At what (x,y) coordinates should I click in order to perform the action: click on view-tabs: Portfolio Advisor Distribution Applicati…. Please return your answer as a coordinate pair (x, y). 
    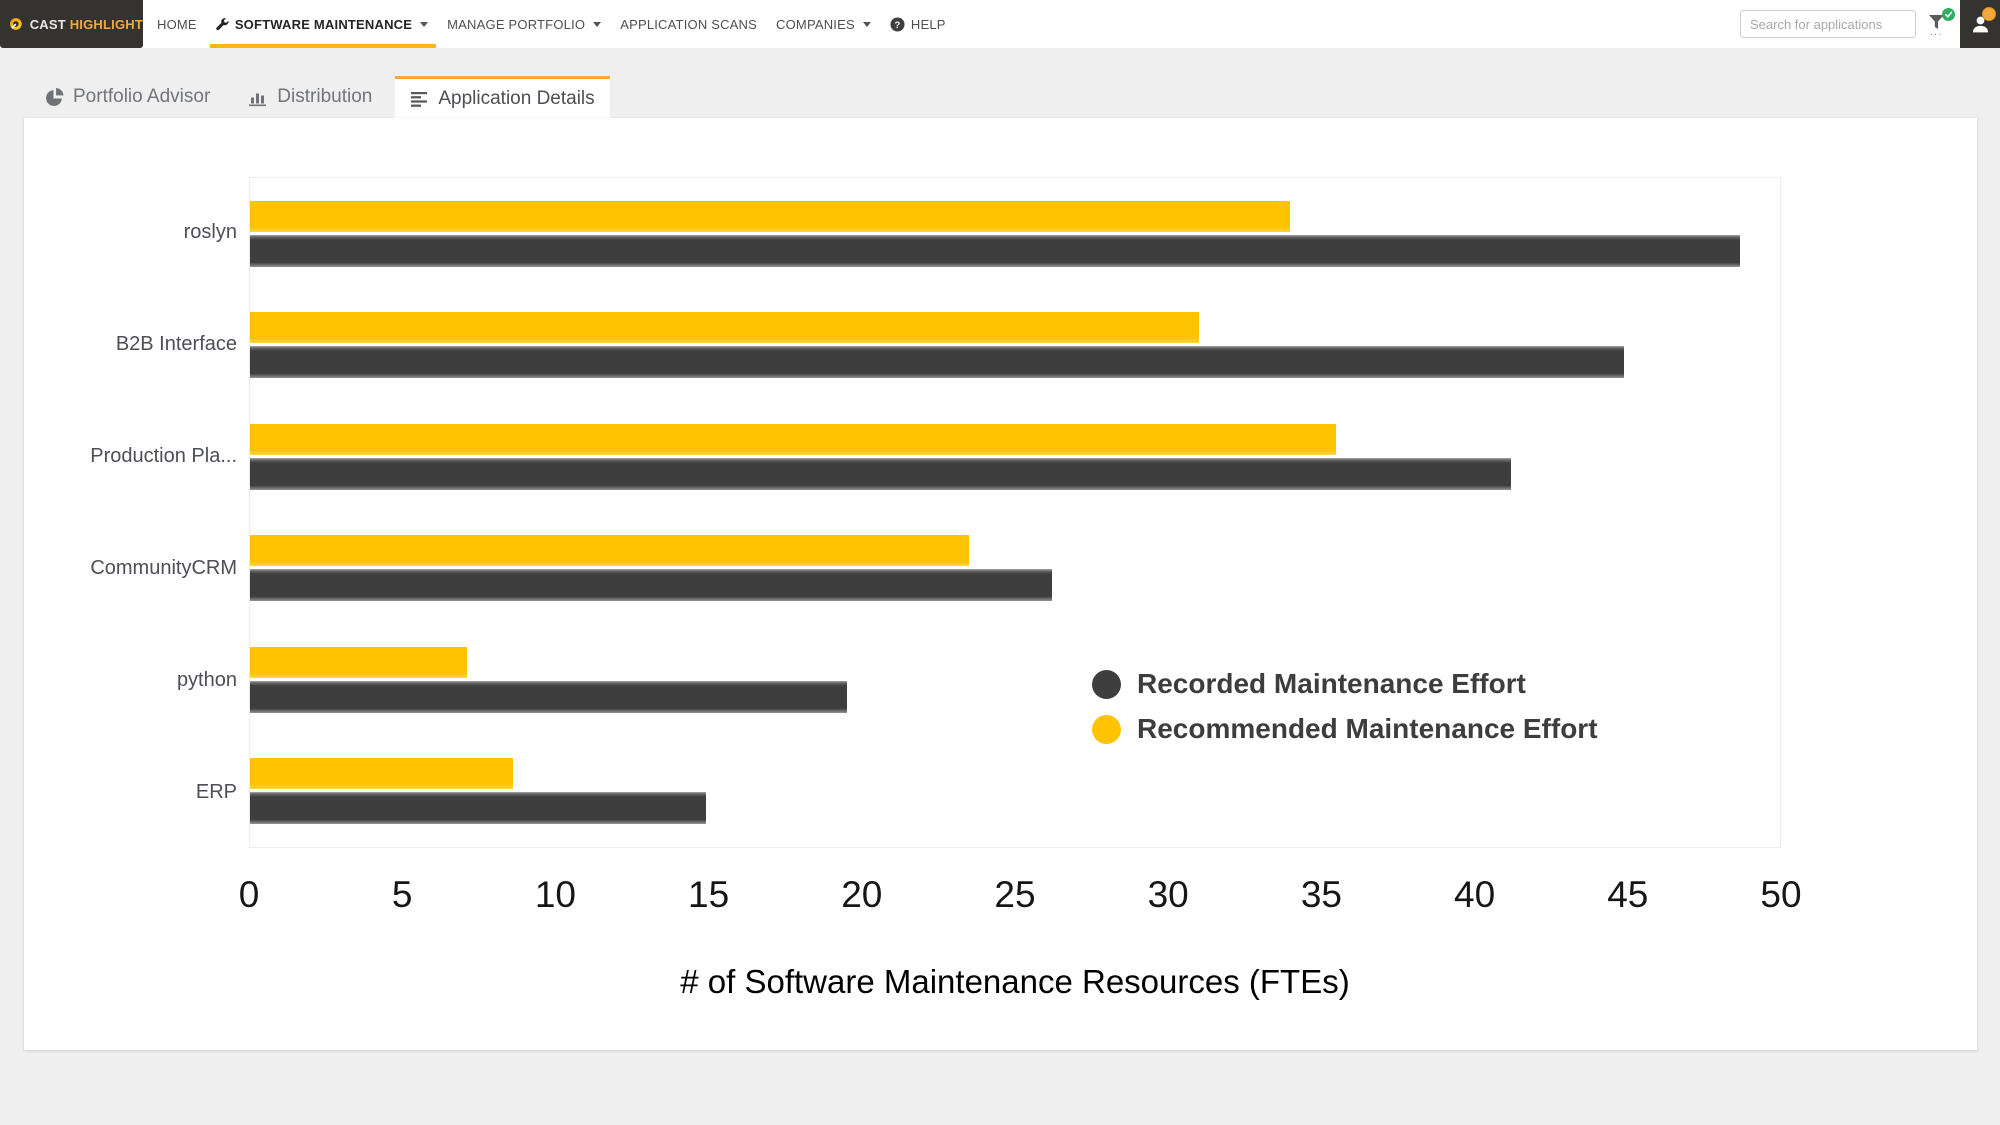
    Looking at the image, I should click on (320, 97).